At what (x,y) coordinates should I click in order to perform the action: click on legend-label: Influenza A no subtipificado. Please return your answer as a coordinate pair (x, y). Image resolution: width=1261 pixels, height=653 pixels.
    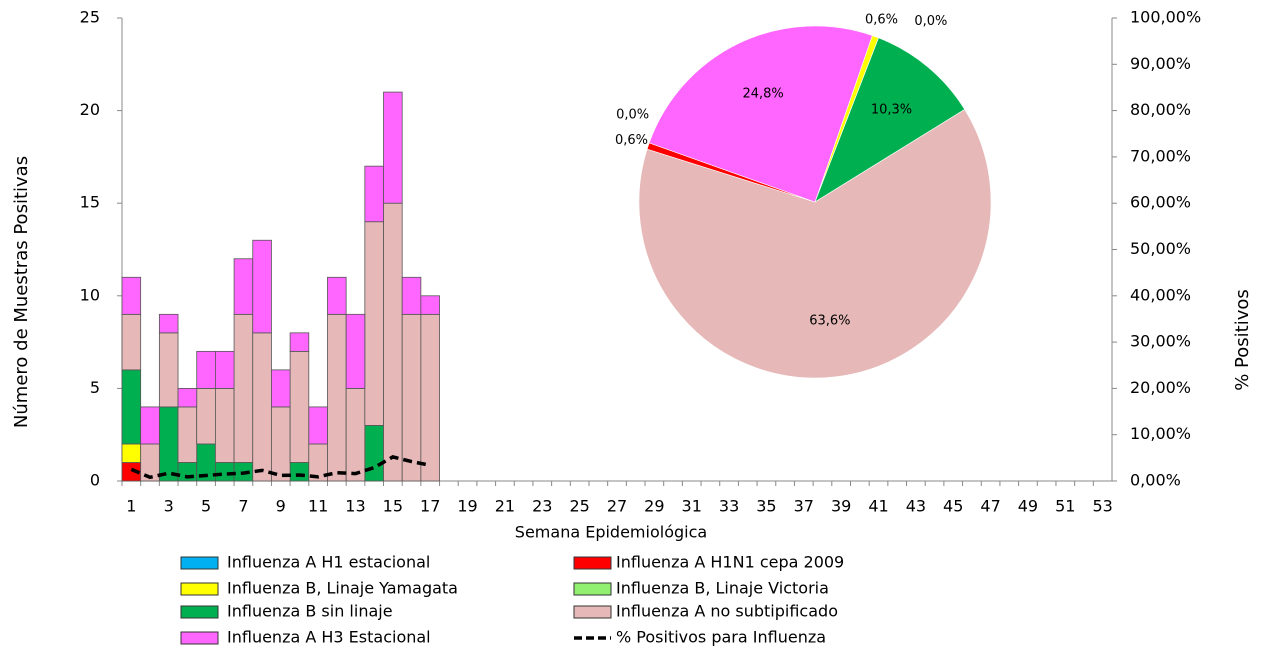
    Looking at the image, I should click on (727, 611).